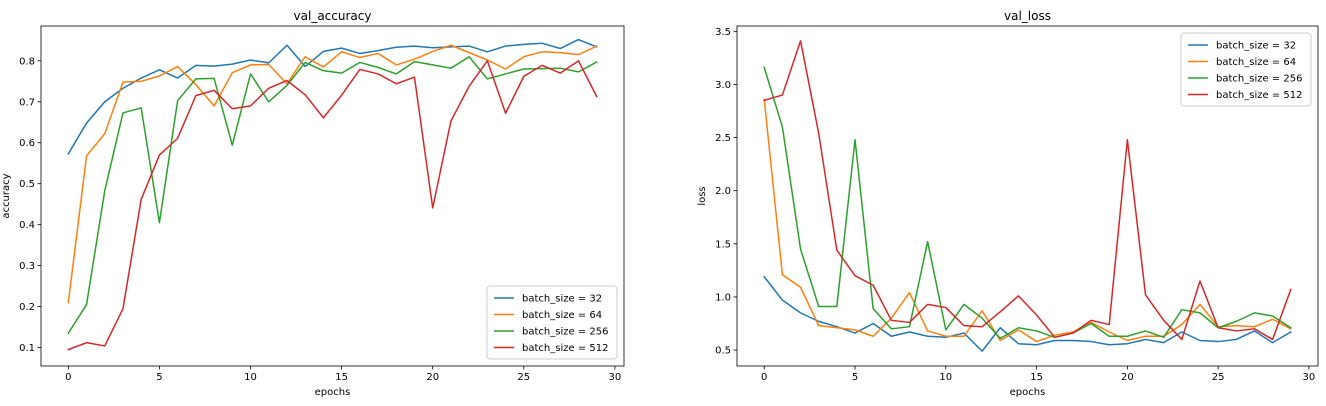 The image size is (1326, 406). I want to click on y-axis-label: accuracy, so click(6, 195).